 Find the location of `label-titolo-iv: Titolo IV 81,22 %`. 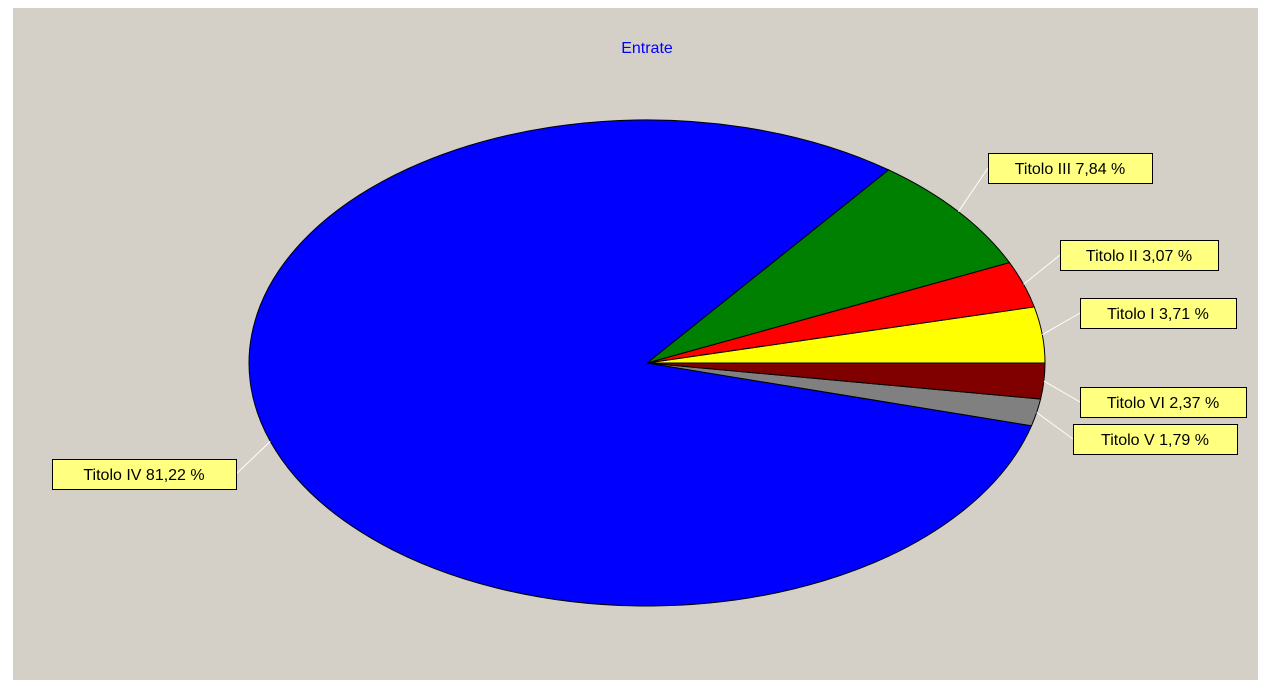

label-titolo-iv: Titolo IV 81,22 % is located at coordinates (144, 474).